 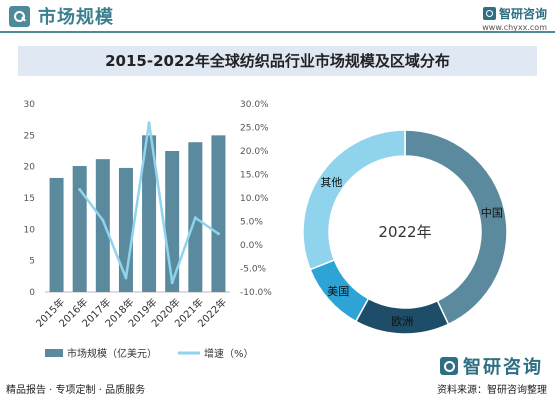 I want to click on growth-point-2021年, so click(x=195, y=218).